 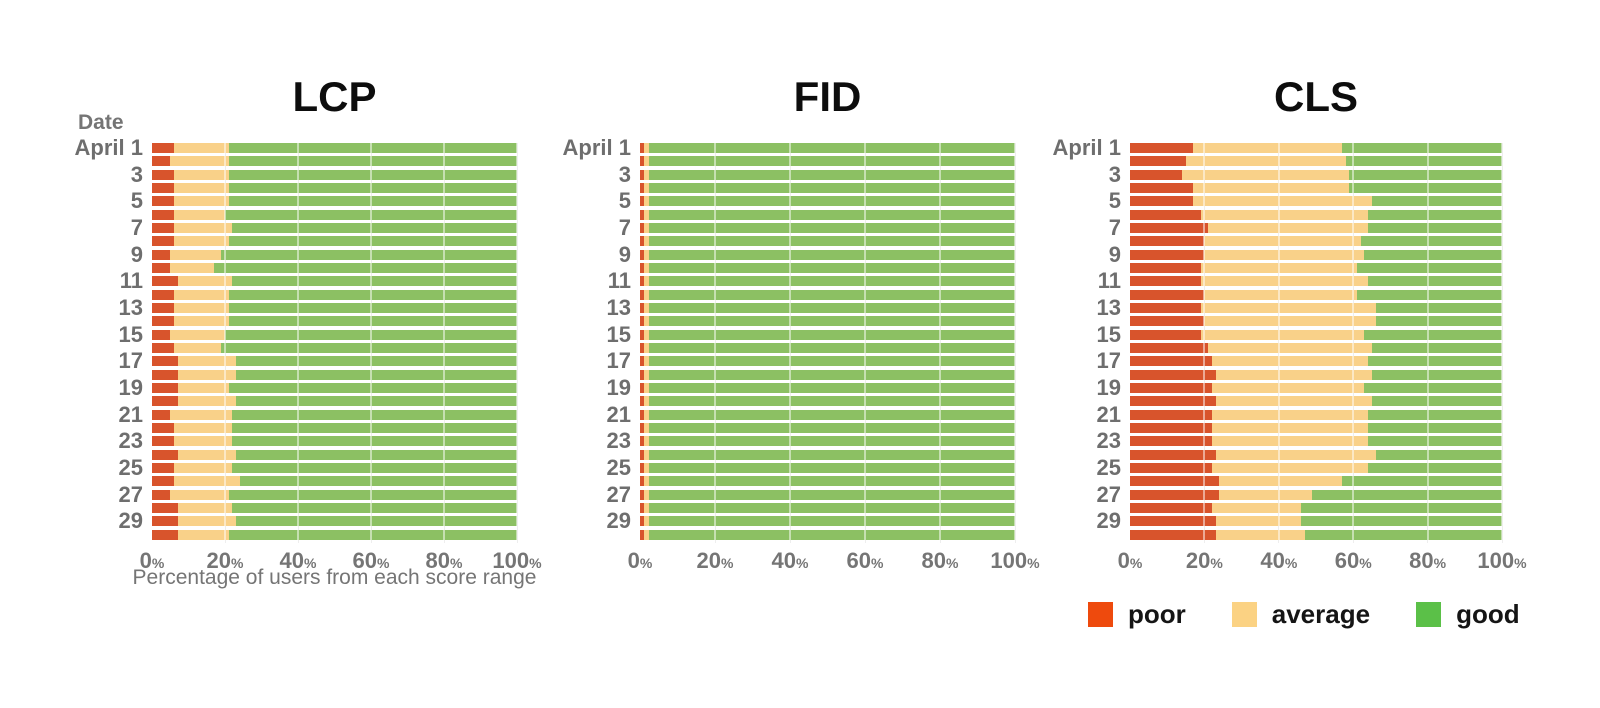 I want to click on legend-label-poor: poor, so click(x=1157, y=614).